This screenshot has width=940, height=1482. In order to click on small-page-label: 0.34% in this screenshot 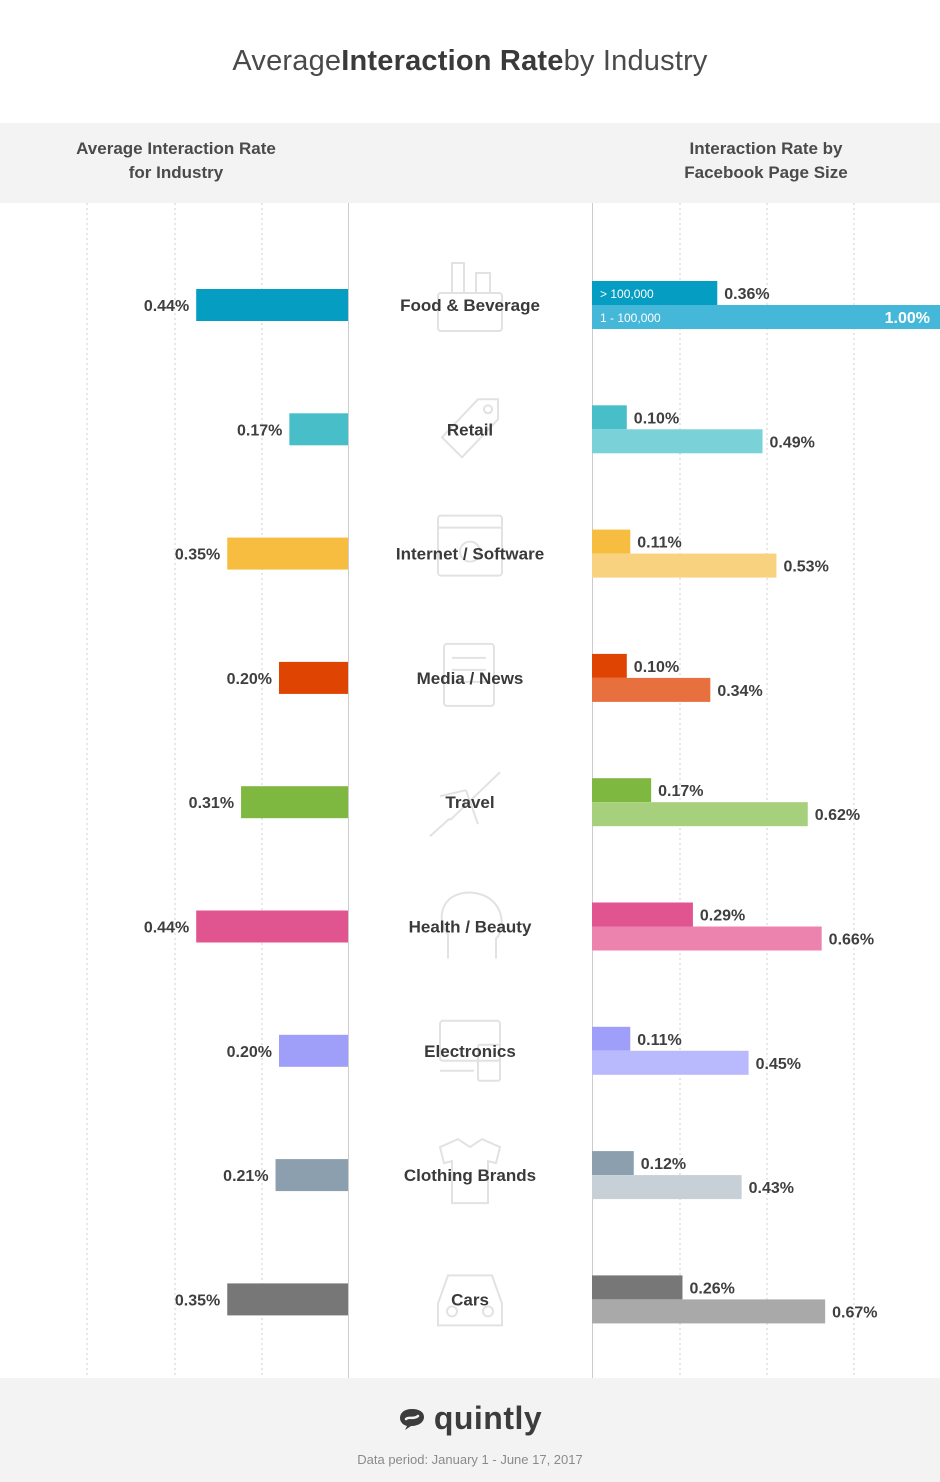, I will do `click(739, 691)`.